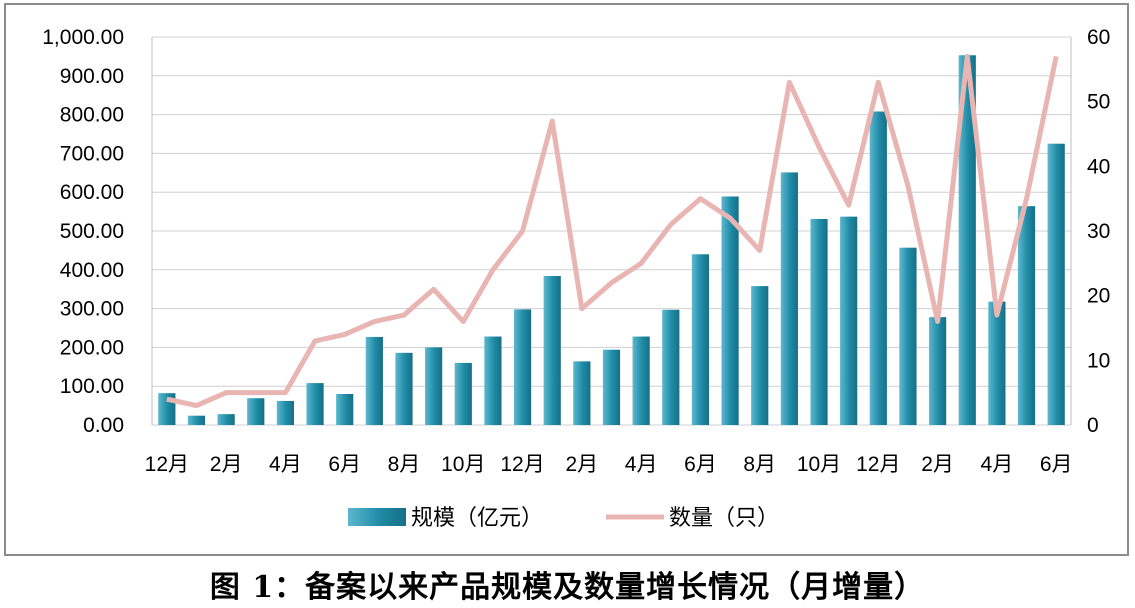 Image resolution: width=1135 pixels, height=608 pixels. Describe the element at coordinates (92, 309) in the screenshot. I see `y-left-tick-label: 300.00` at that location.